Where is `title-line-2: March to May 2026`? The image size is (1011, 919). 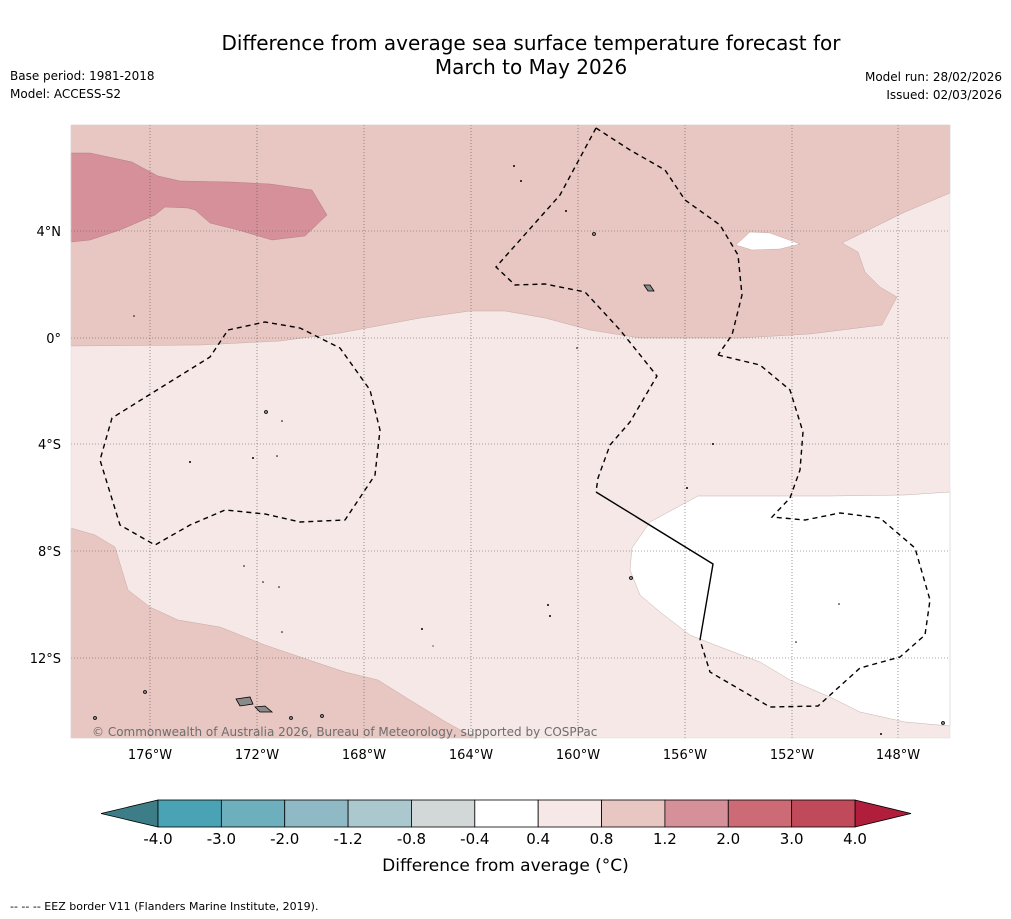
title-line-2: March to May 2026 is located at coordinates (531, 67).